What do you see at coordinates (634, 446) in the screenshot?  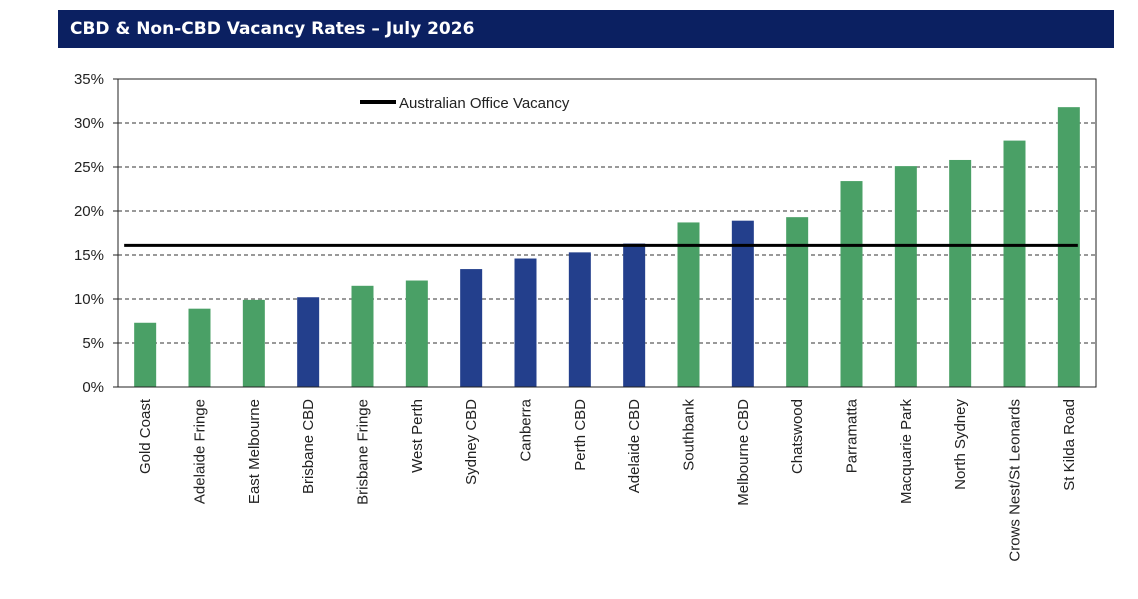 I see `x-category-label: Adelaide CBD` at bounding box center [634, 446].